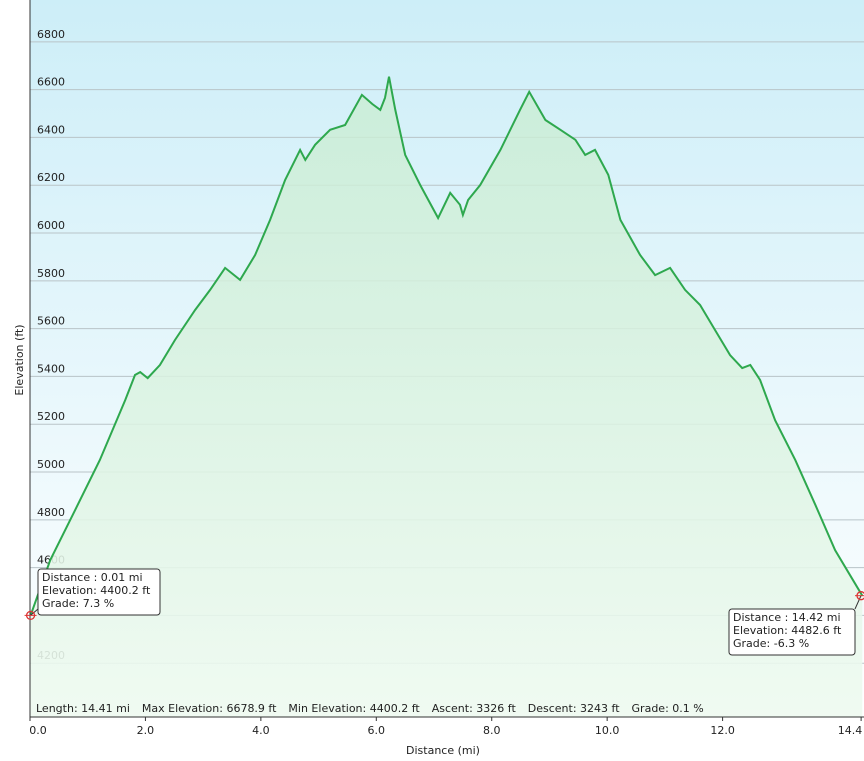 The width and height of the screenshot is (864, 761). Describe the element at coordinates (146, 730) in the screenshot. I see `x-tick-label: 2.0` at that location.